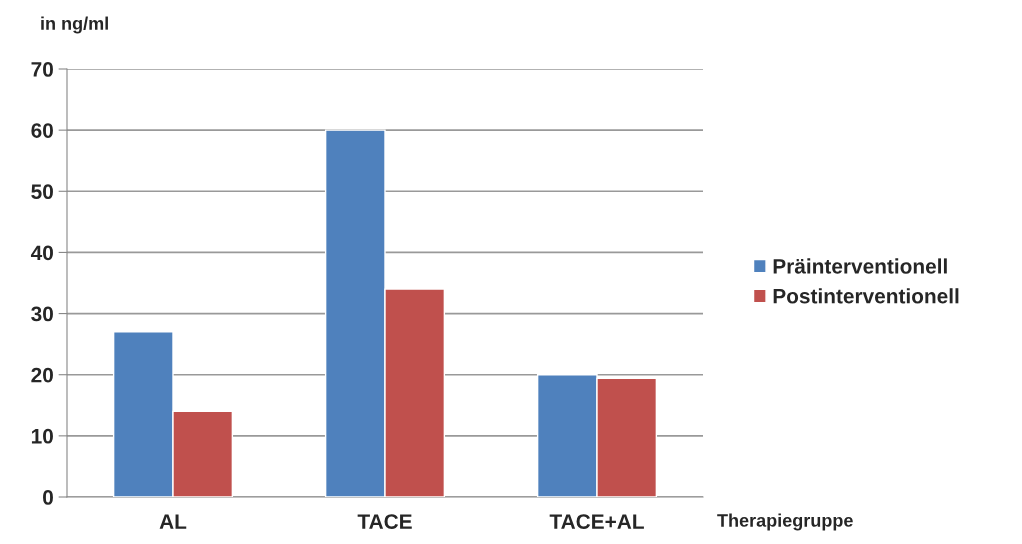  I want to click on y-tick-label: 60, so click(42, 130).